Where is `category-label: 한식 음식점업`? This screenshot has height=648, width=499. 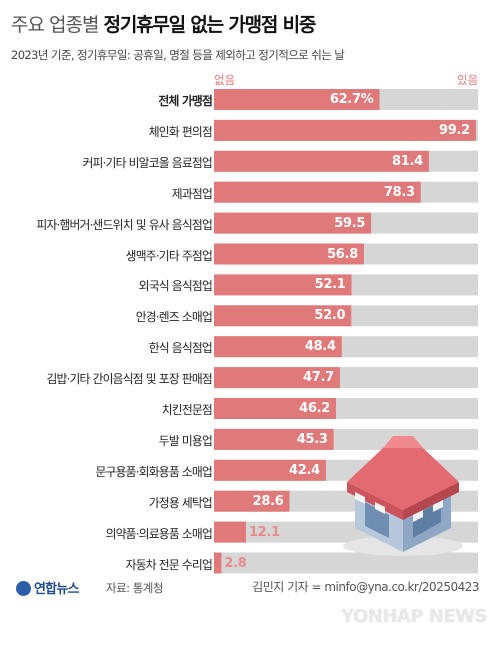
category-label: 한식 음식점업 is located at coordinates (180, 348).